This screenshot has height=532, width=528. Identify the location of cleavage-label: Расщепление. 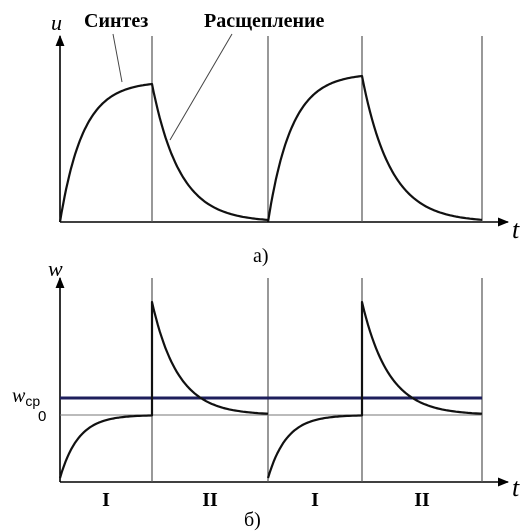
(264, 21).